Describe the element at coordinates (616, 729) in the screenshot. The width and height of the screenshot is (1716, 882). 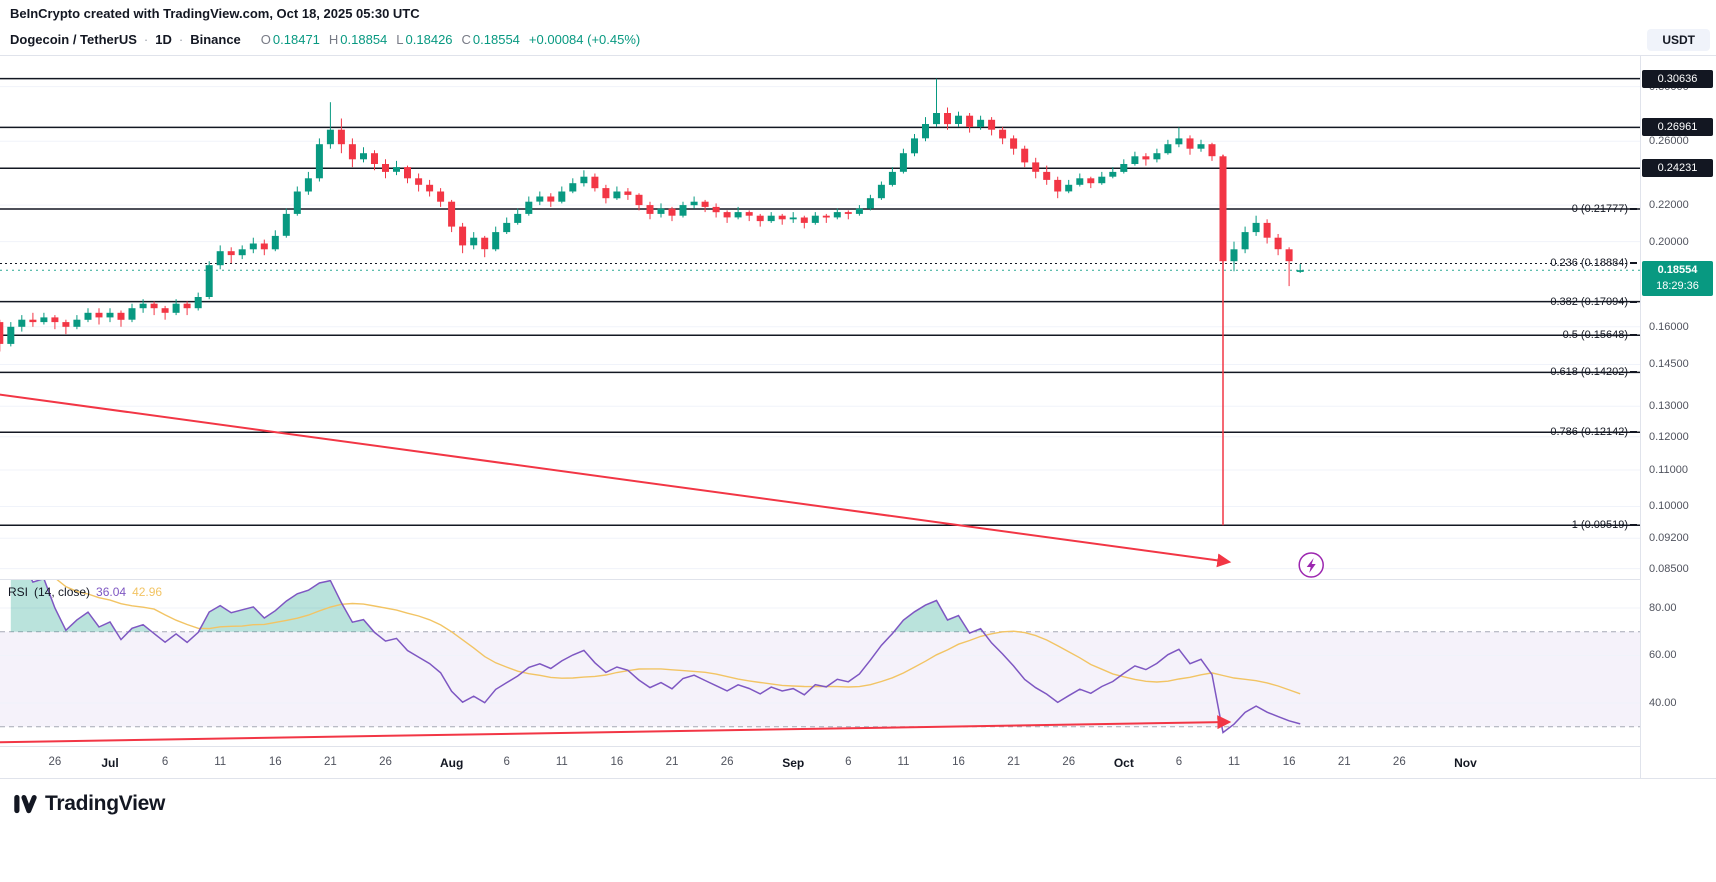
I see `rsi-trendline-arrow` at that location.